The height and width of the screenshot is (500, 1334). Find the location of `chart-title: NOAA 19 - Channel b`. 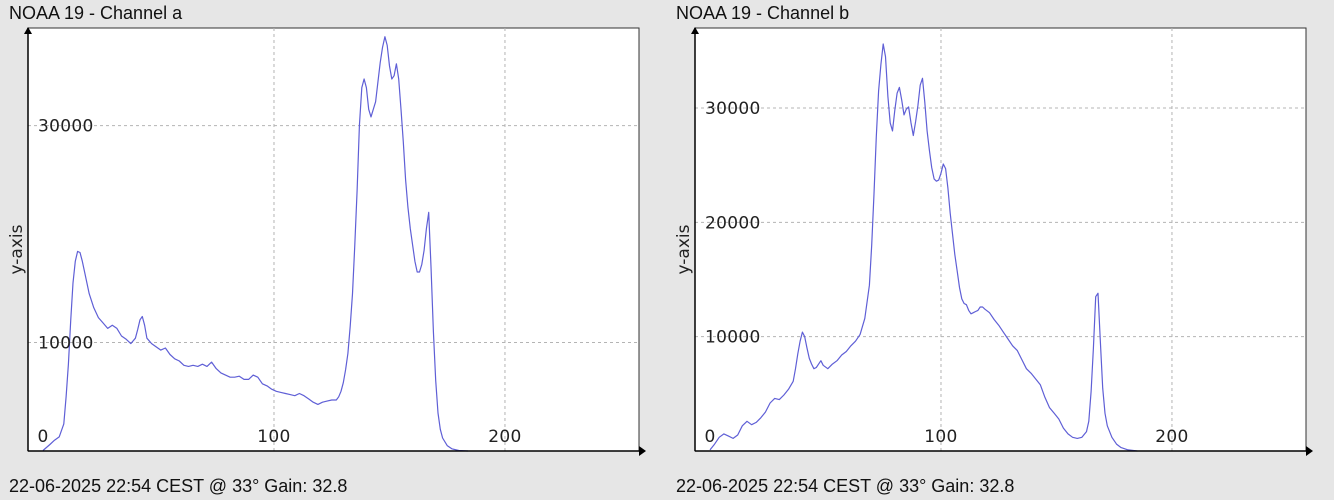

chart-title: NOAA 19 - Channel b is located at coordinates (763, 13).